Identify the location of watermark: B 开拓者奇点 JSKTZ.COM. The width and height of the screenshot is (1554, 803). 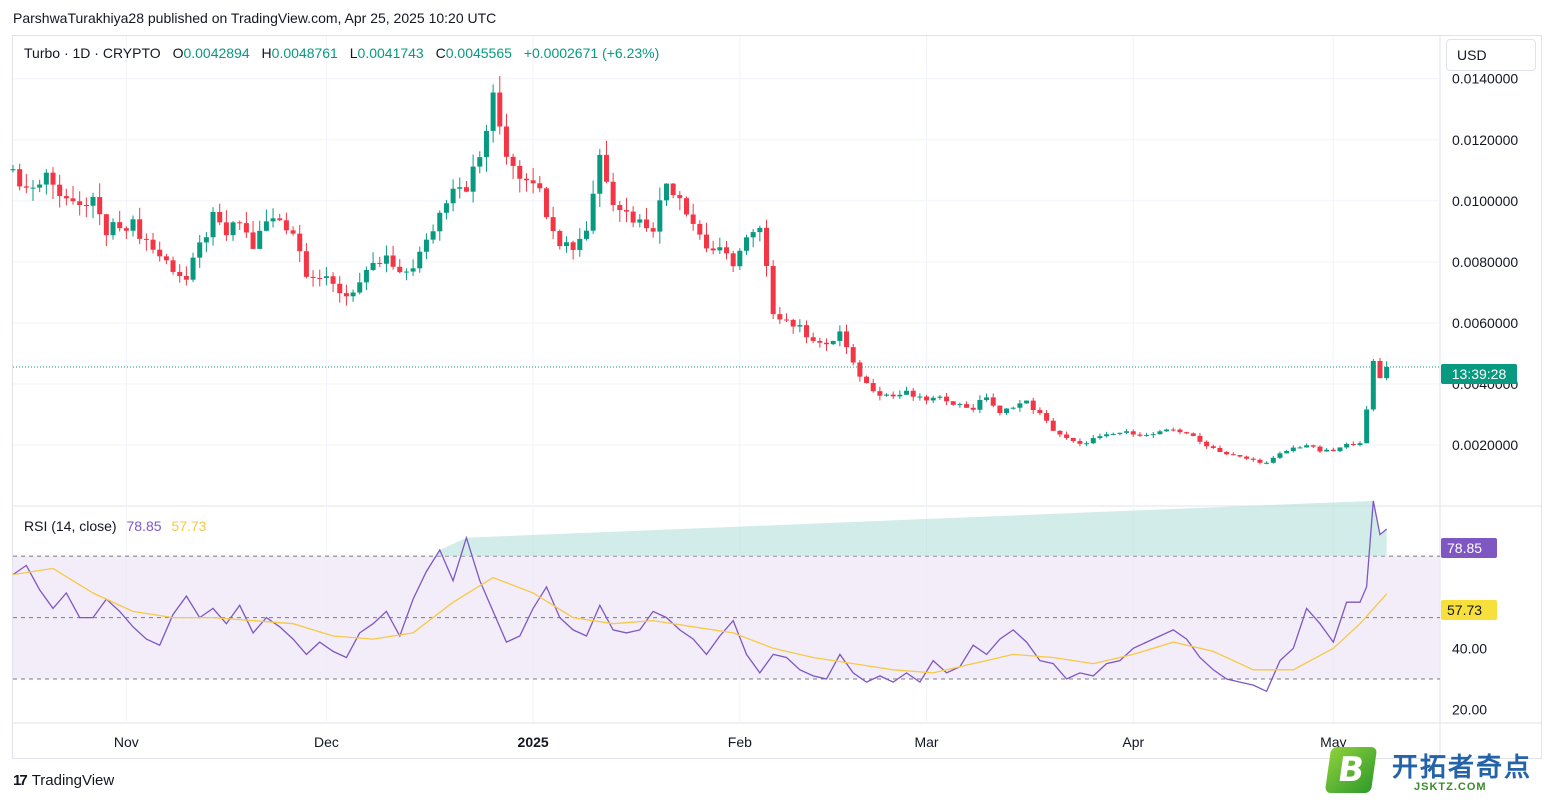
(1430, 772).